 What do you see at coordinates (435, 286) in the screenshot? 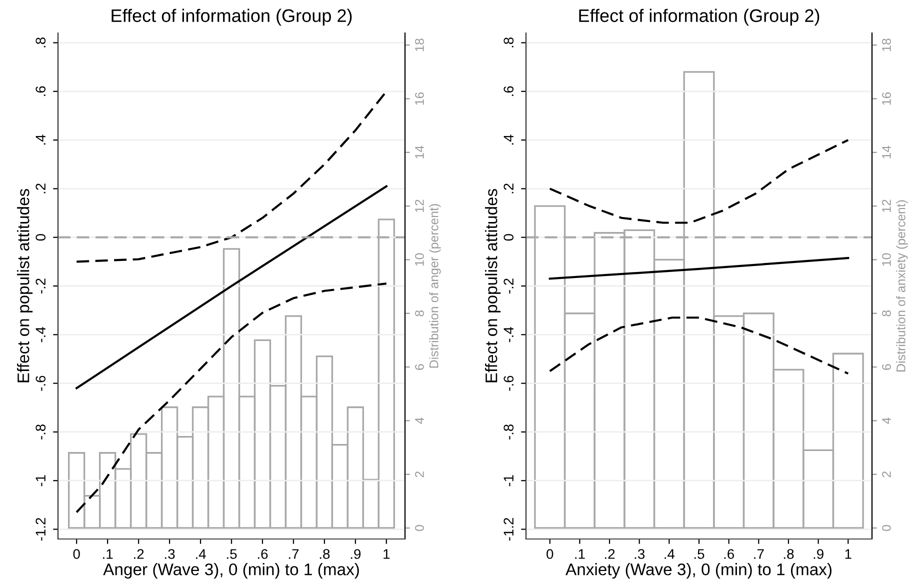
I see `y2-axis-title: Distribution of anger (percent)` at bounding box center [435, 286].